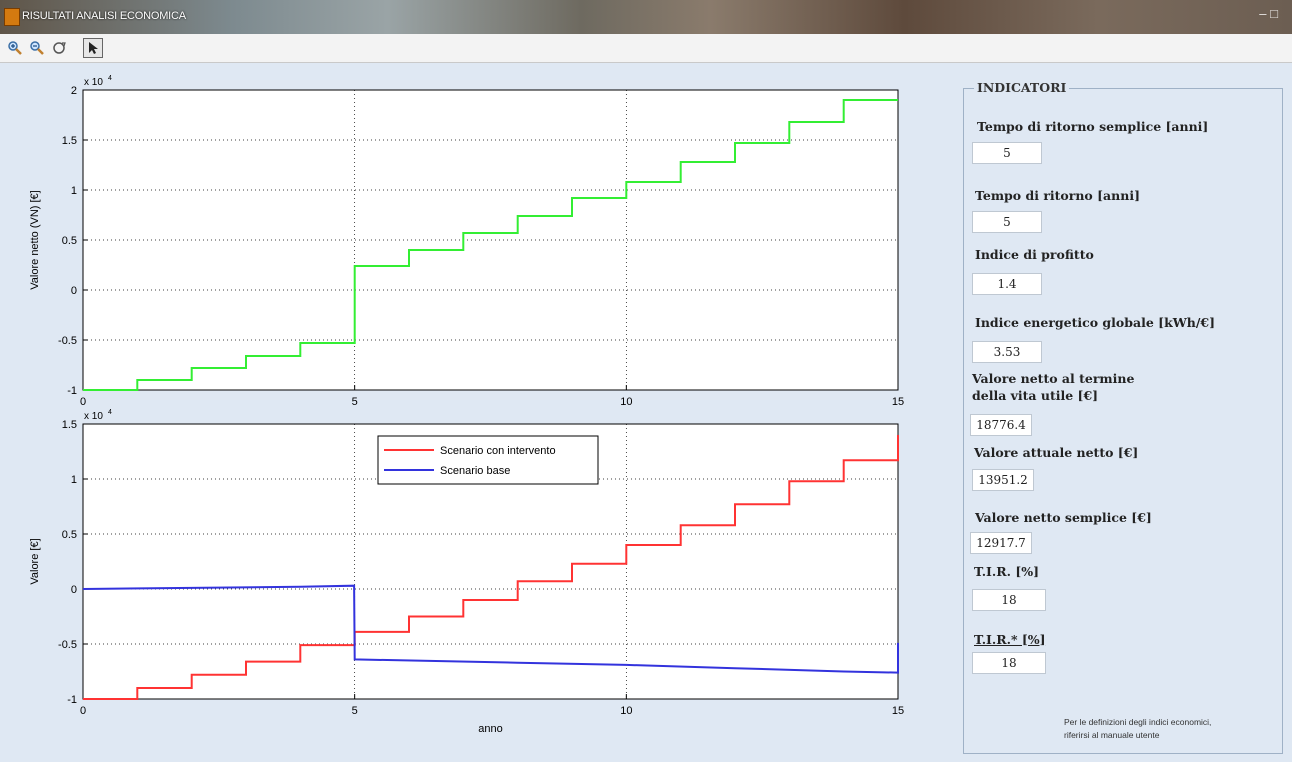  I want to click on y-tick-label: 2, so click(74, 91).